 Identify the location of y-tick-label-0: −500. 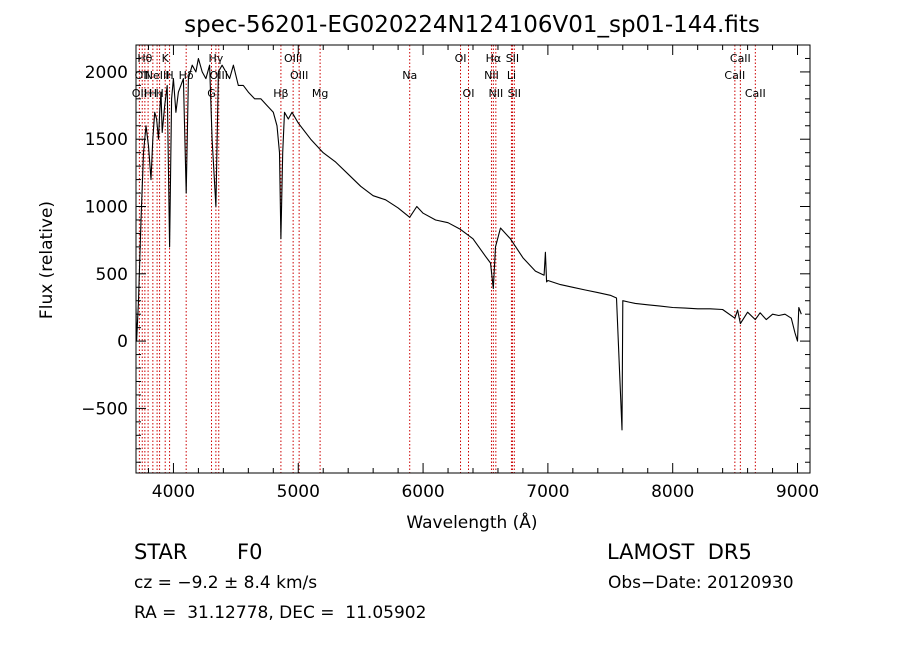
(104, 409).